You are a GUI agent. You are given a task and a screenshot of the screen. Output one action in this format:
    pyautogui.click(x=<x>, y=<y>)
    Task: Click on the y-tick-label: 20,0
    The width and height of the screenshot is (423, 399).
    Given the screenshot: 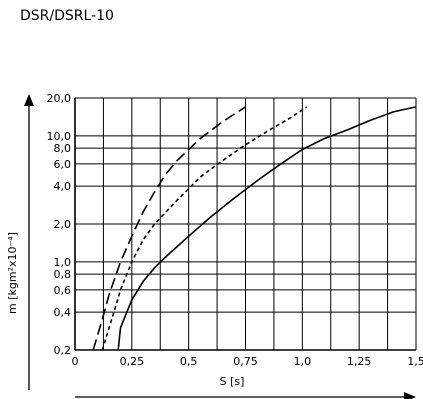 What is the action you would take?
    pyautogui.click(x=59, y=98)
    